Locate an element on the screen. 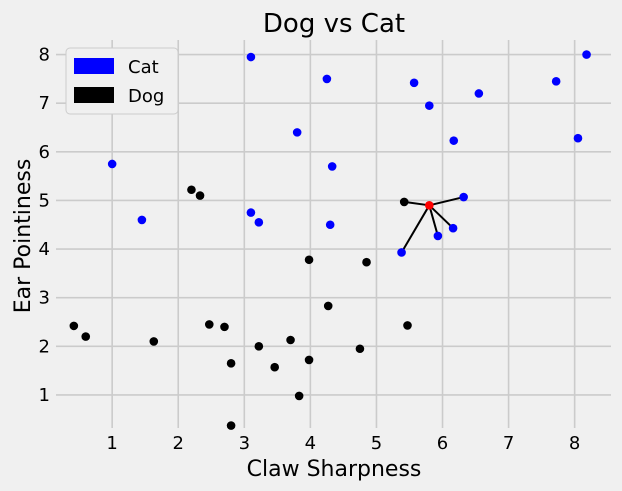 The width and height of the screenshot is (622, 491). legend-swatch-cat is located at coordinates (94, 66).